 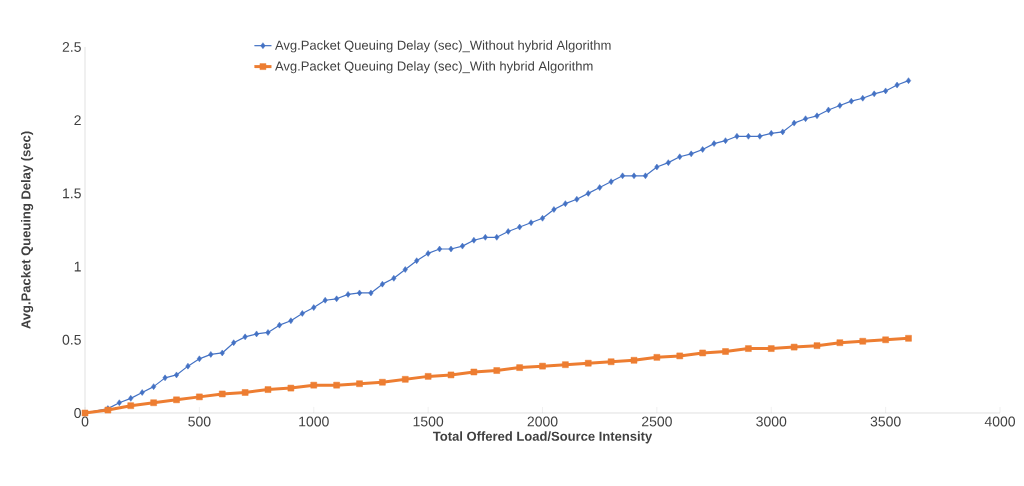 What do you see at coordinates (885, 421) in the screenshot?
I see `x-tick-label: 3500` at bounding box center [885, 421].